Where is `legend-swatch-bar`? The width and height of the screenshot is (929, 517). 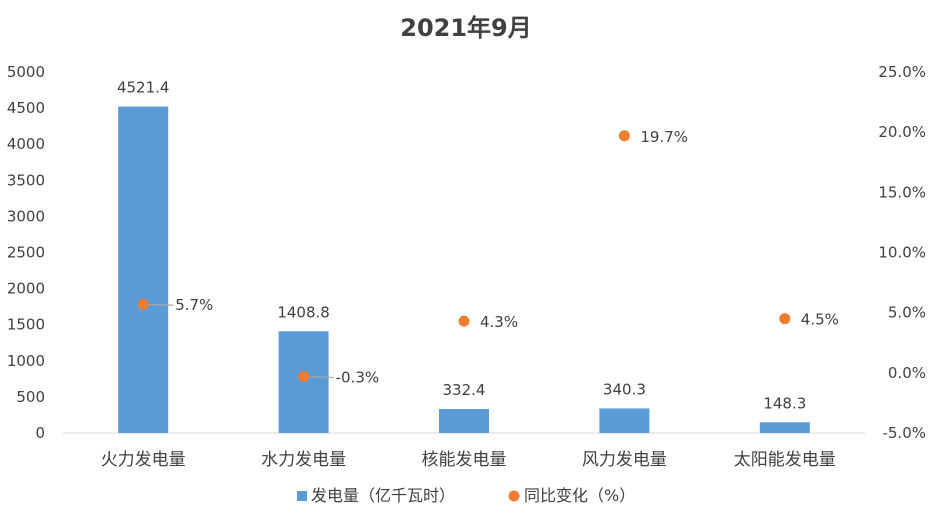
legend-swatch-bar is located at coordinates (302, 496).